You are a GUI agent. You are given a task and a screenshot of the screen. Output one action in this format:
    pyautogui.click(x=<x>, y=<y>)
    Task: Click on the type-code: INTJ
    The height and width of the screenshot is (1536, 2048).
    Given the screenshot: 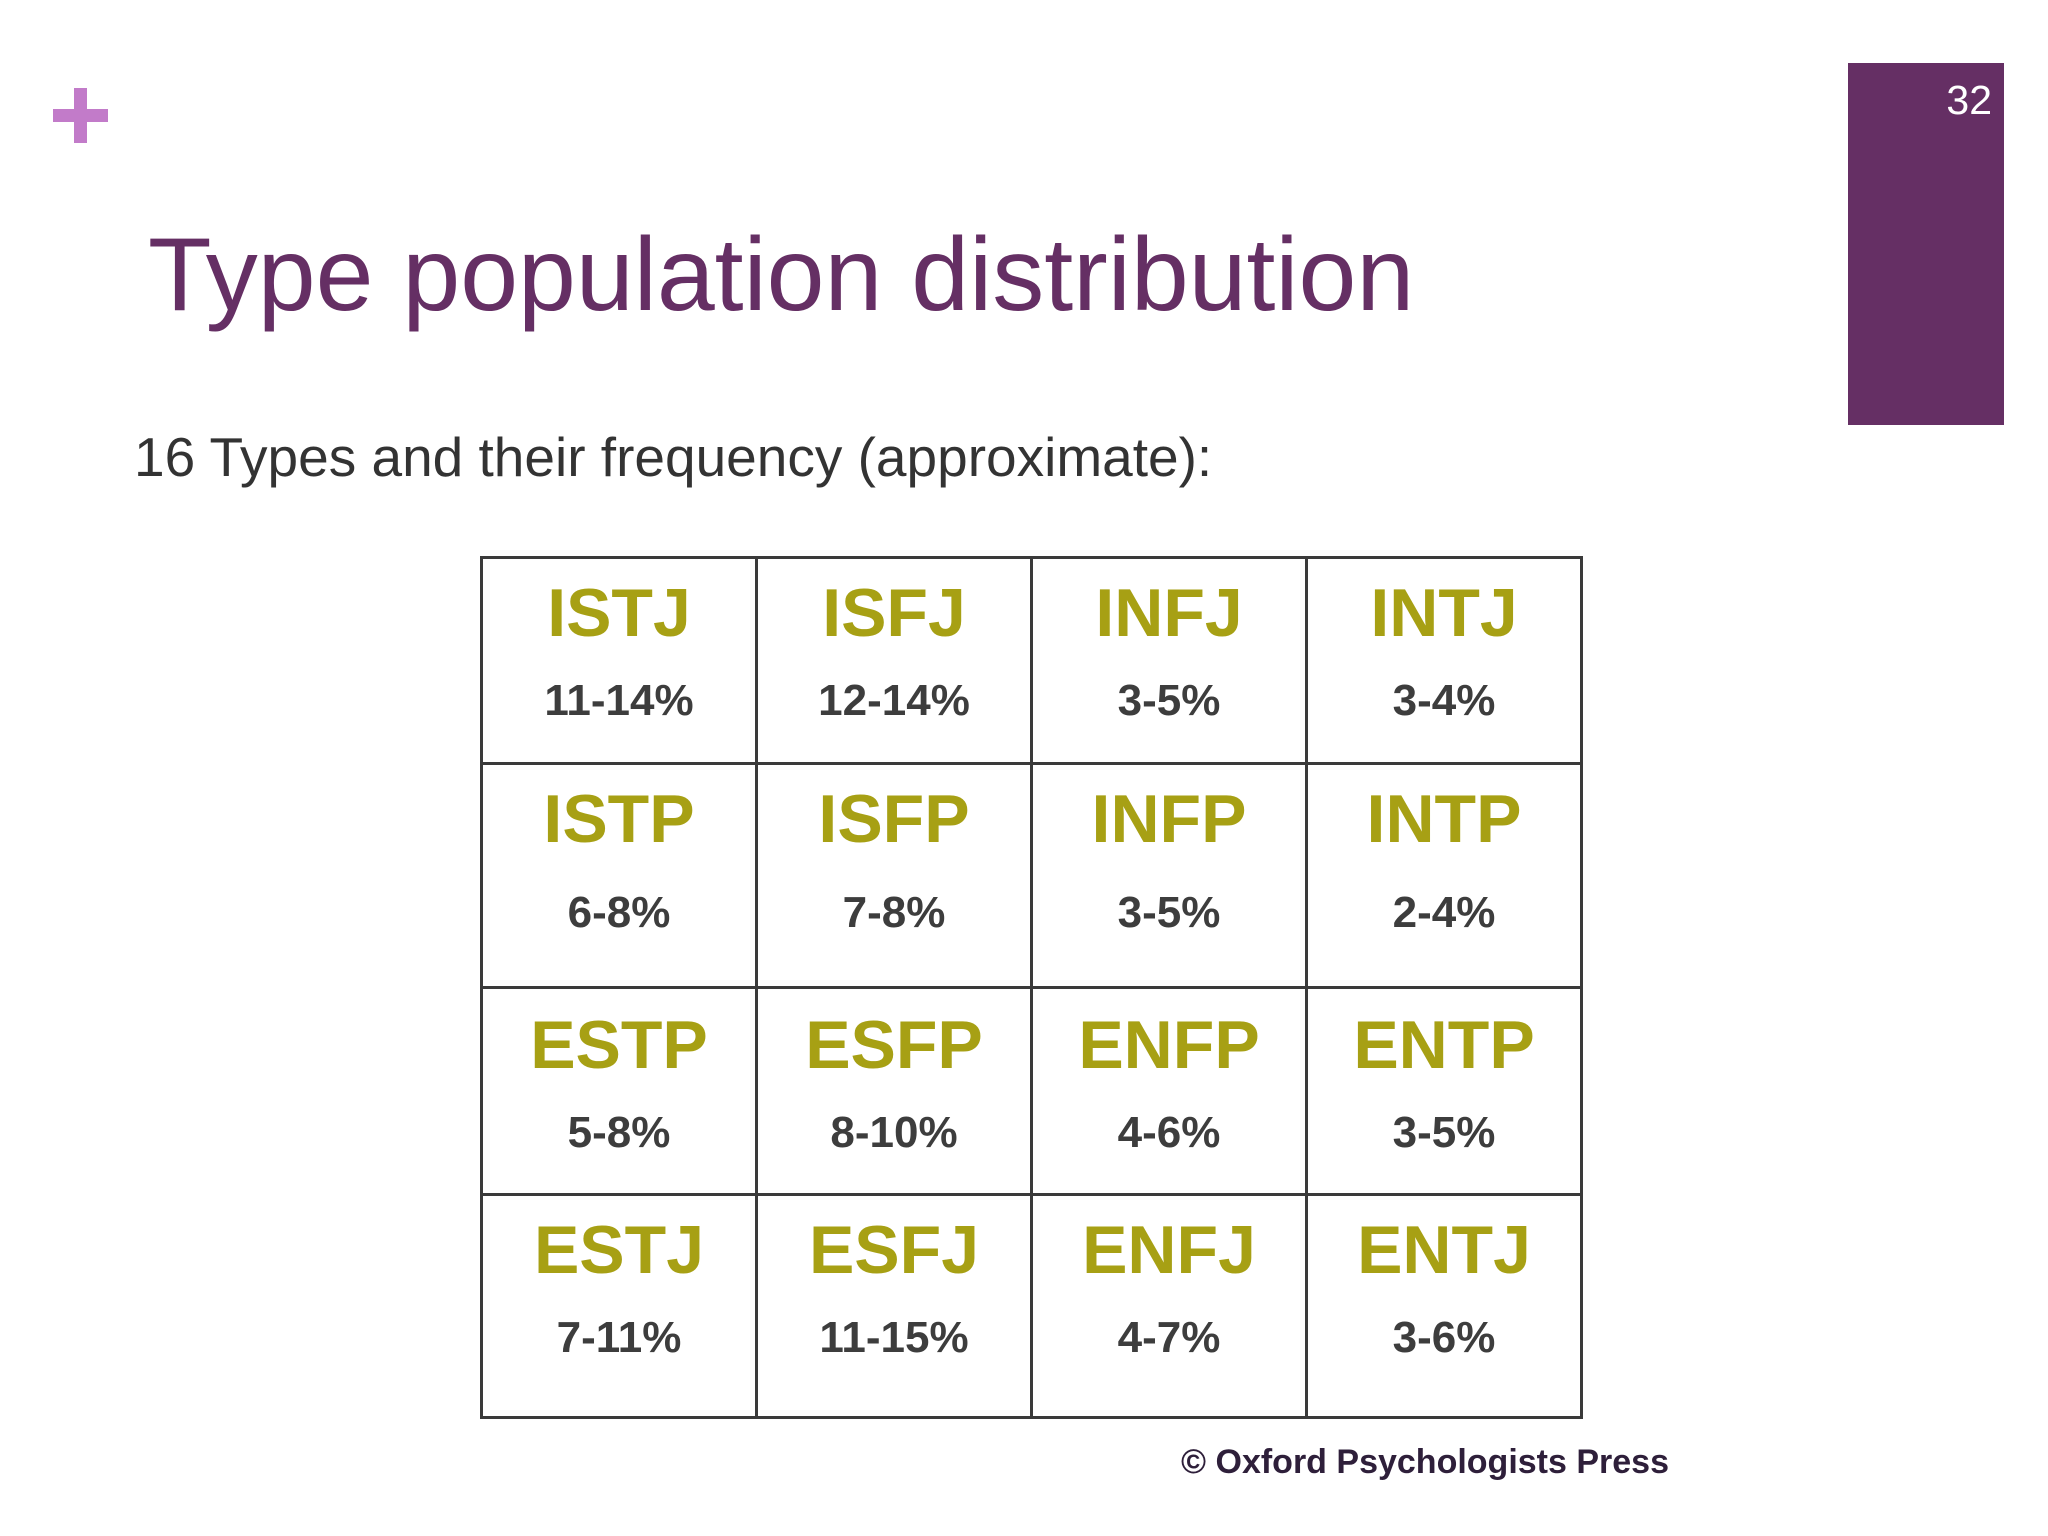 What is the action you would take?
    pyautogui.click(x=1444, y=613)
    